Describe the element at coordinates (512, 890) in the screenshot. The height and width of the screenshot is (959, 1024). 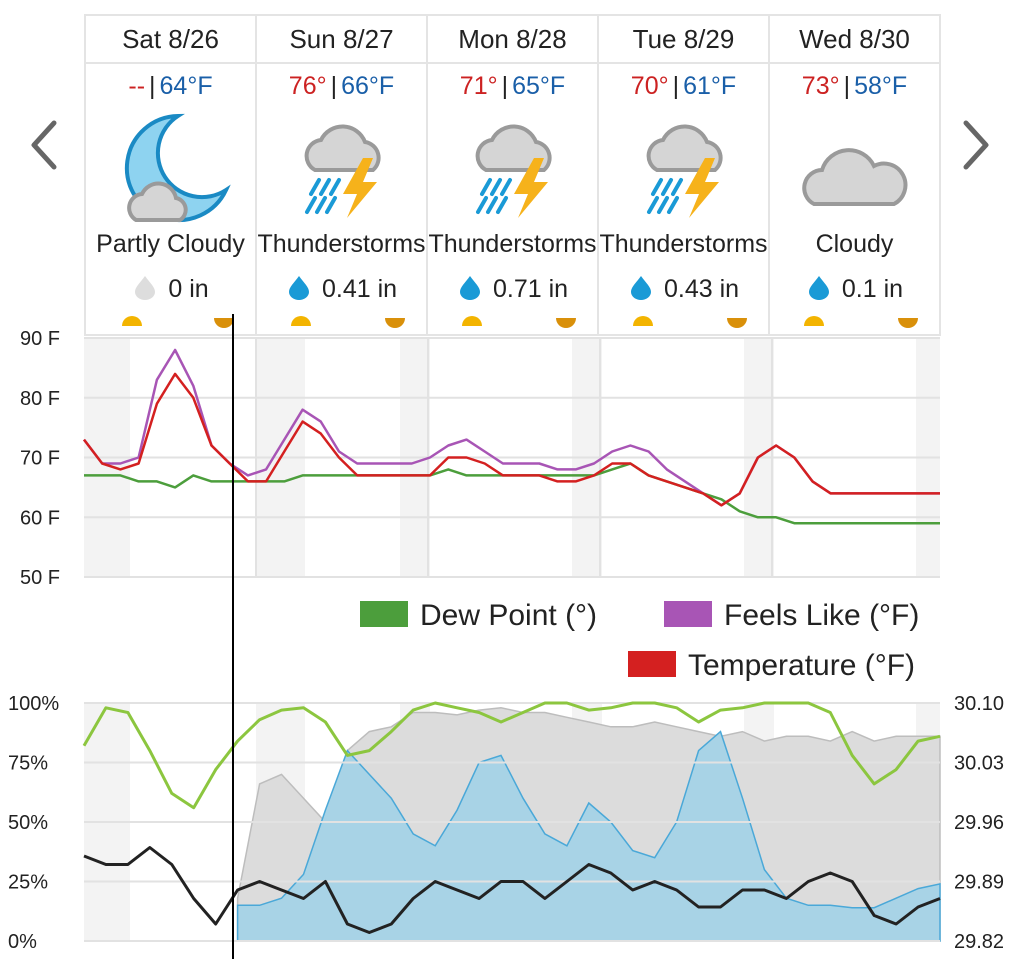
I see `pressure-line` at that location.